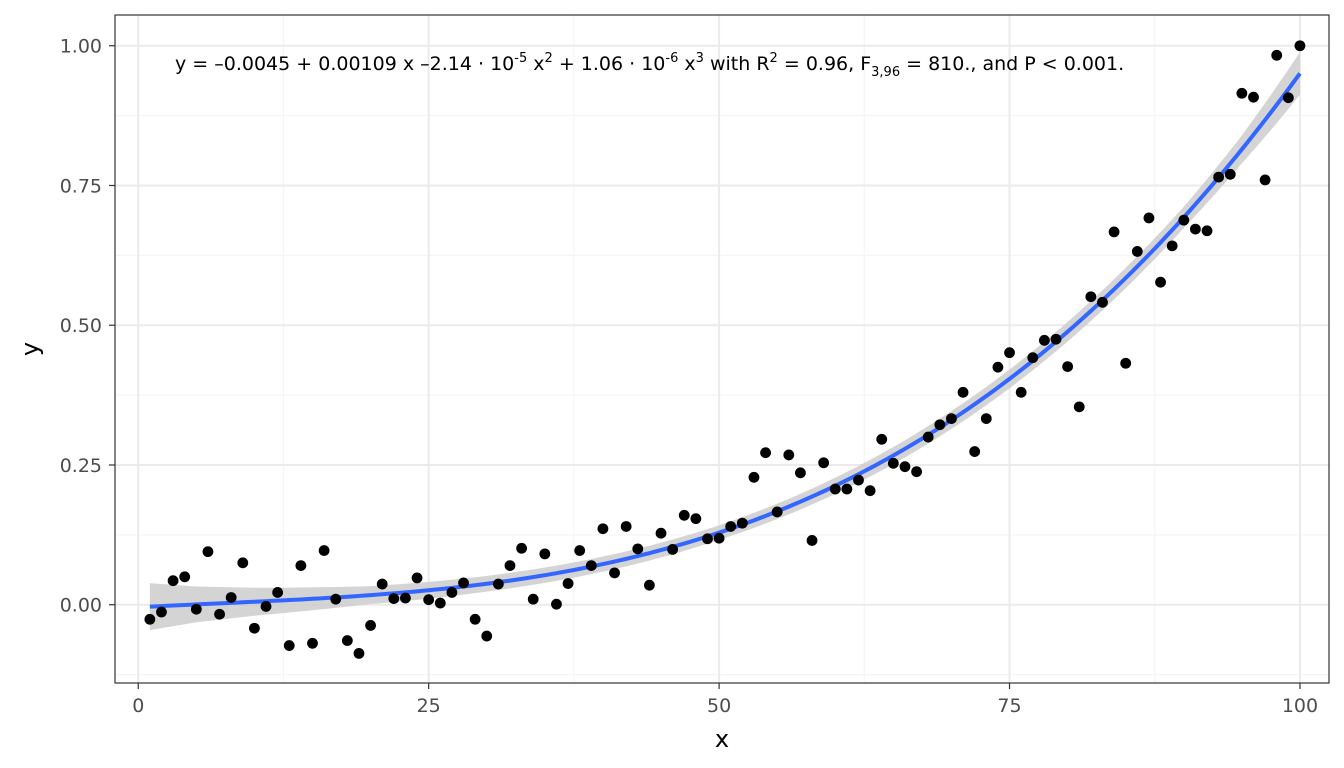 The height and width of the screenshot is (768, 1344). Describe the element at coordinates (671, 58) in the screenshot. I see `eq-superscript: -6` at that location.